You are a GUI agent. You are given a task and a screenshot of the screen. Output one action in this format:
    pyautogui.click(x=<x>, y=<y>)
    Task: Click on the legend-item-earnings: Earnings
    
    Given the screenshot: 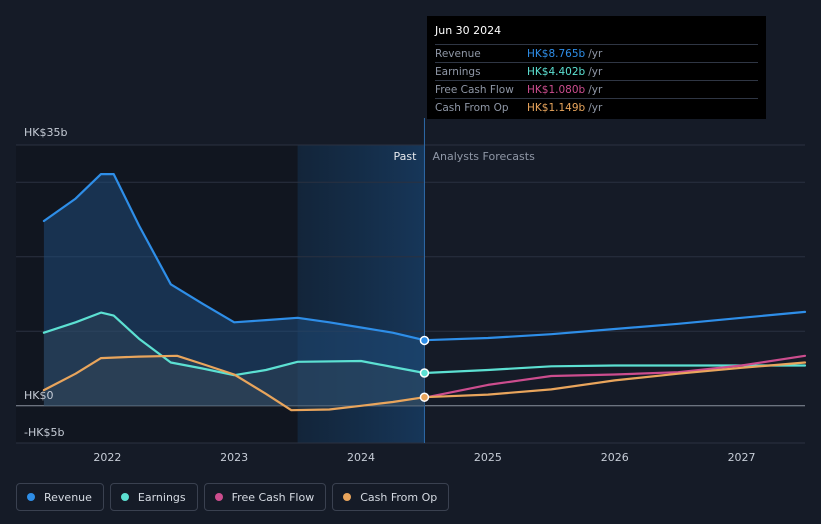 What is the action you would take?
    pyautogui.click(x=153, y=497)
    